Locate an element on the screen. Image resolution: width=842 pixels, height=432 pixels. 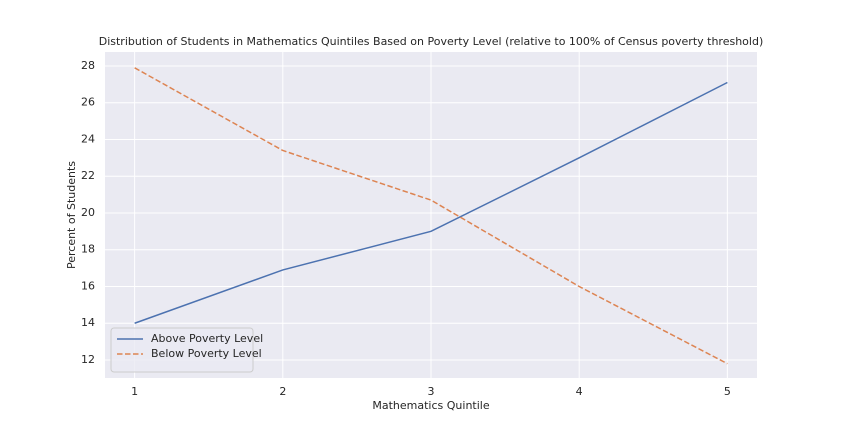
y-tick-label: 22 is located at coordinates (88, 175).